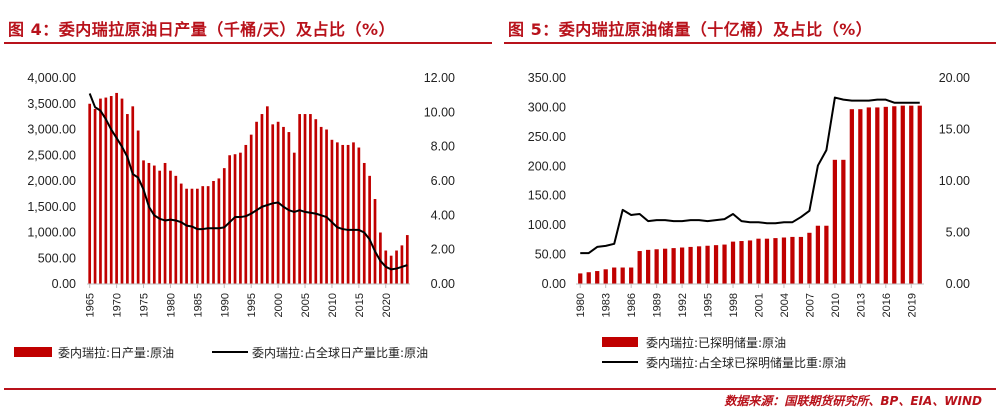  Describe the element at coordinates (750, 175) in the screenshot. I see `line-series` at that location.